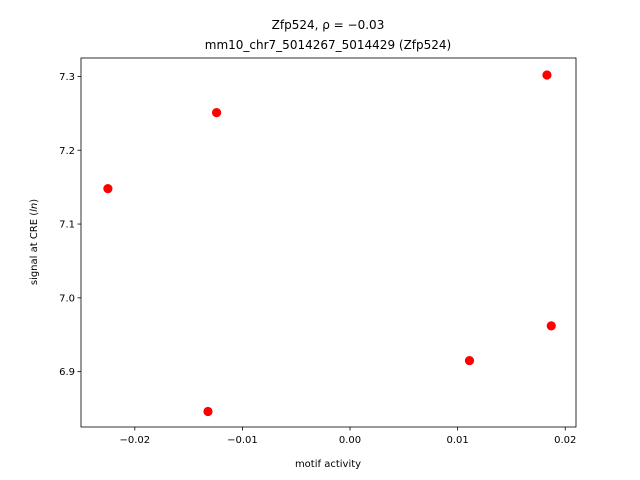 Image resolution: width=640 pixels, height=480 pixels. What do you see at coordinates (328, 464) in the screenshot?
I see `x-axis-label: motif activity` at bounding box center [328, 464].